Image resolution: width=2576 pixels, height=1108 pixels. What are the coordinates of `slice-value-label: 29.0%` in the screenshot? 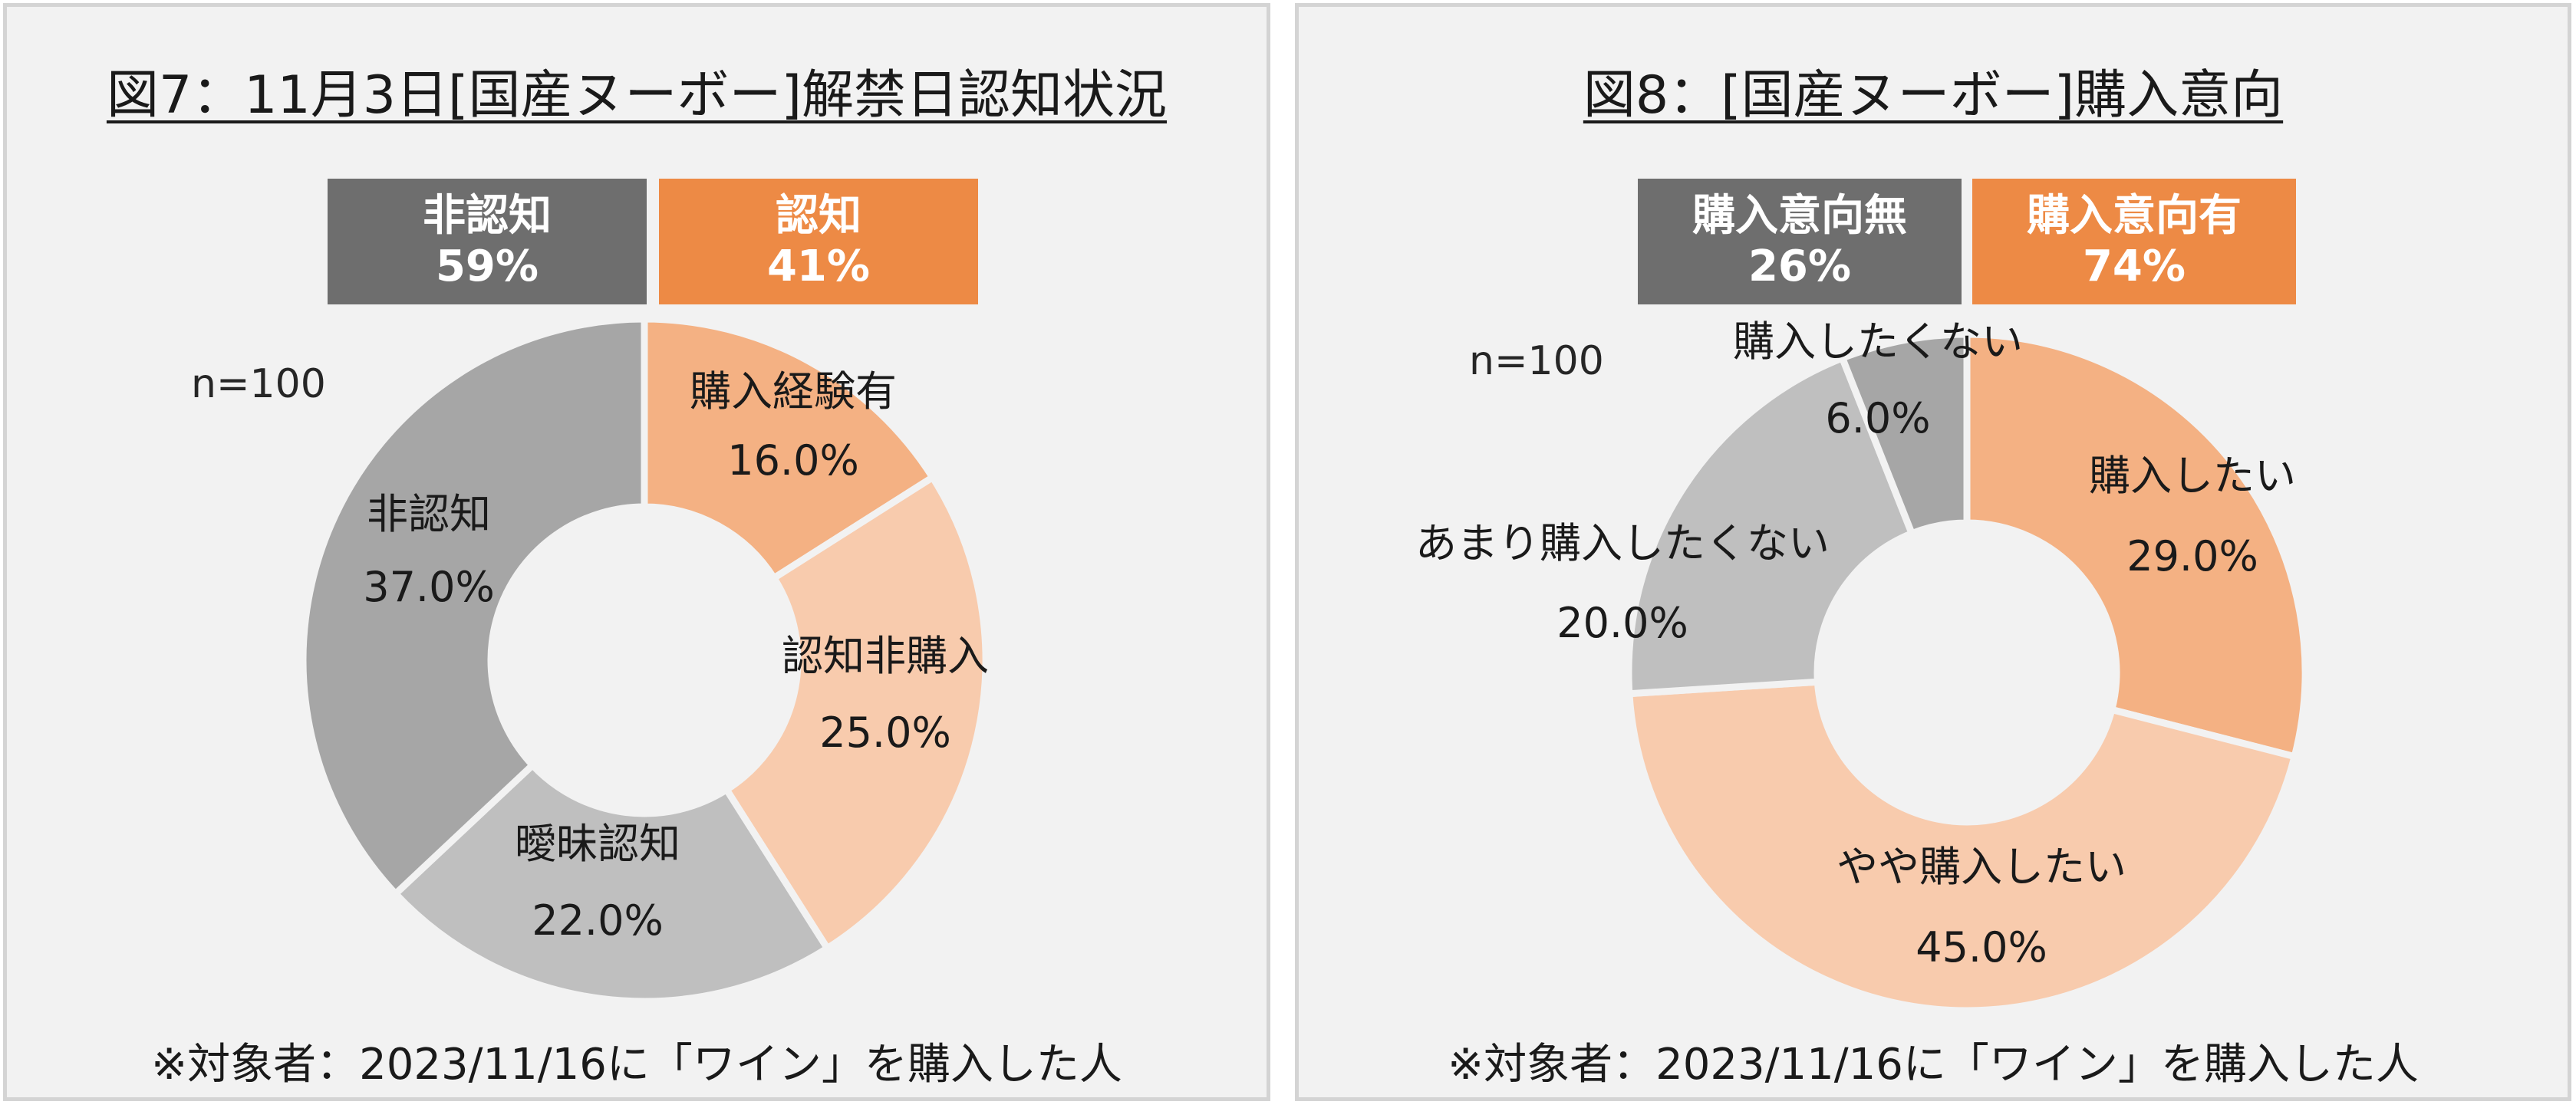 It's located at (2192, 556).